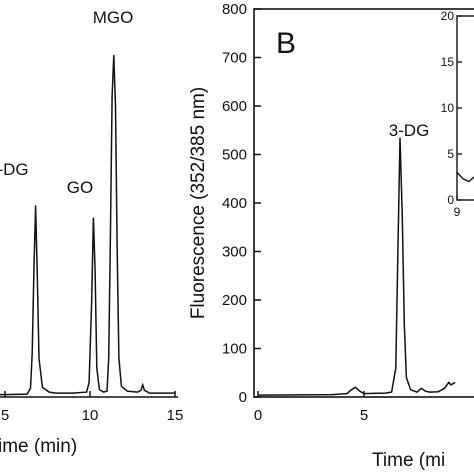  Describe the element at coordinates (234, 58) in the screenshot. I see `panel-b-y-tick-label: 700` at that location.